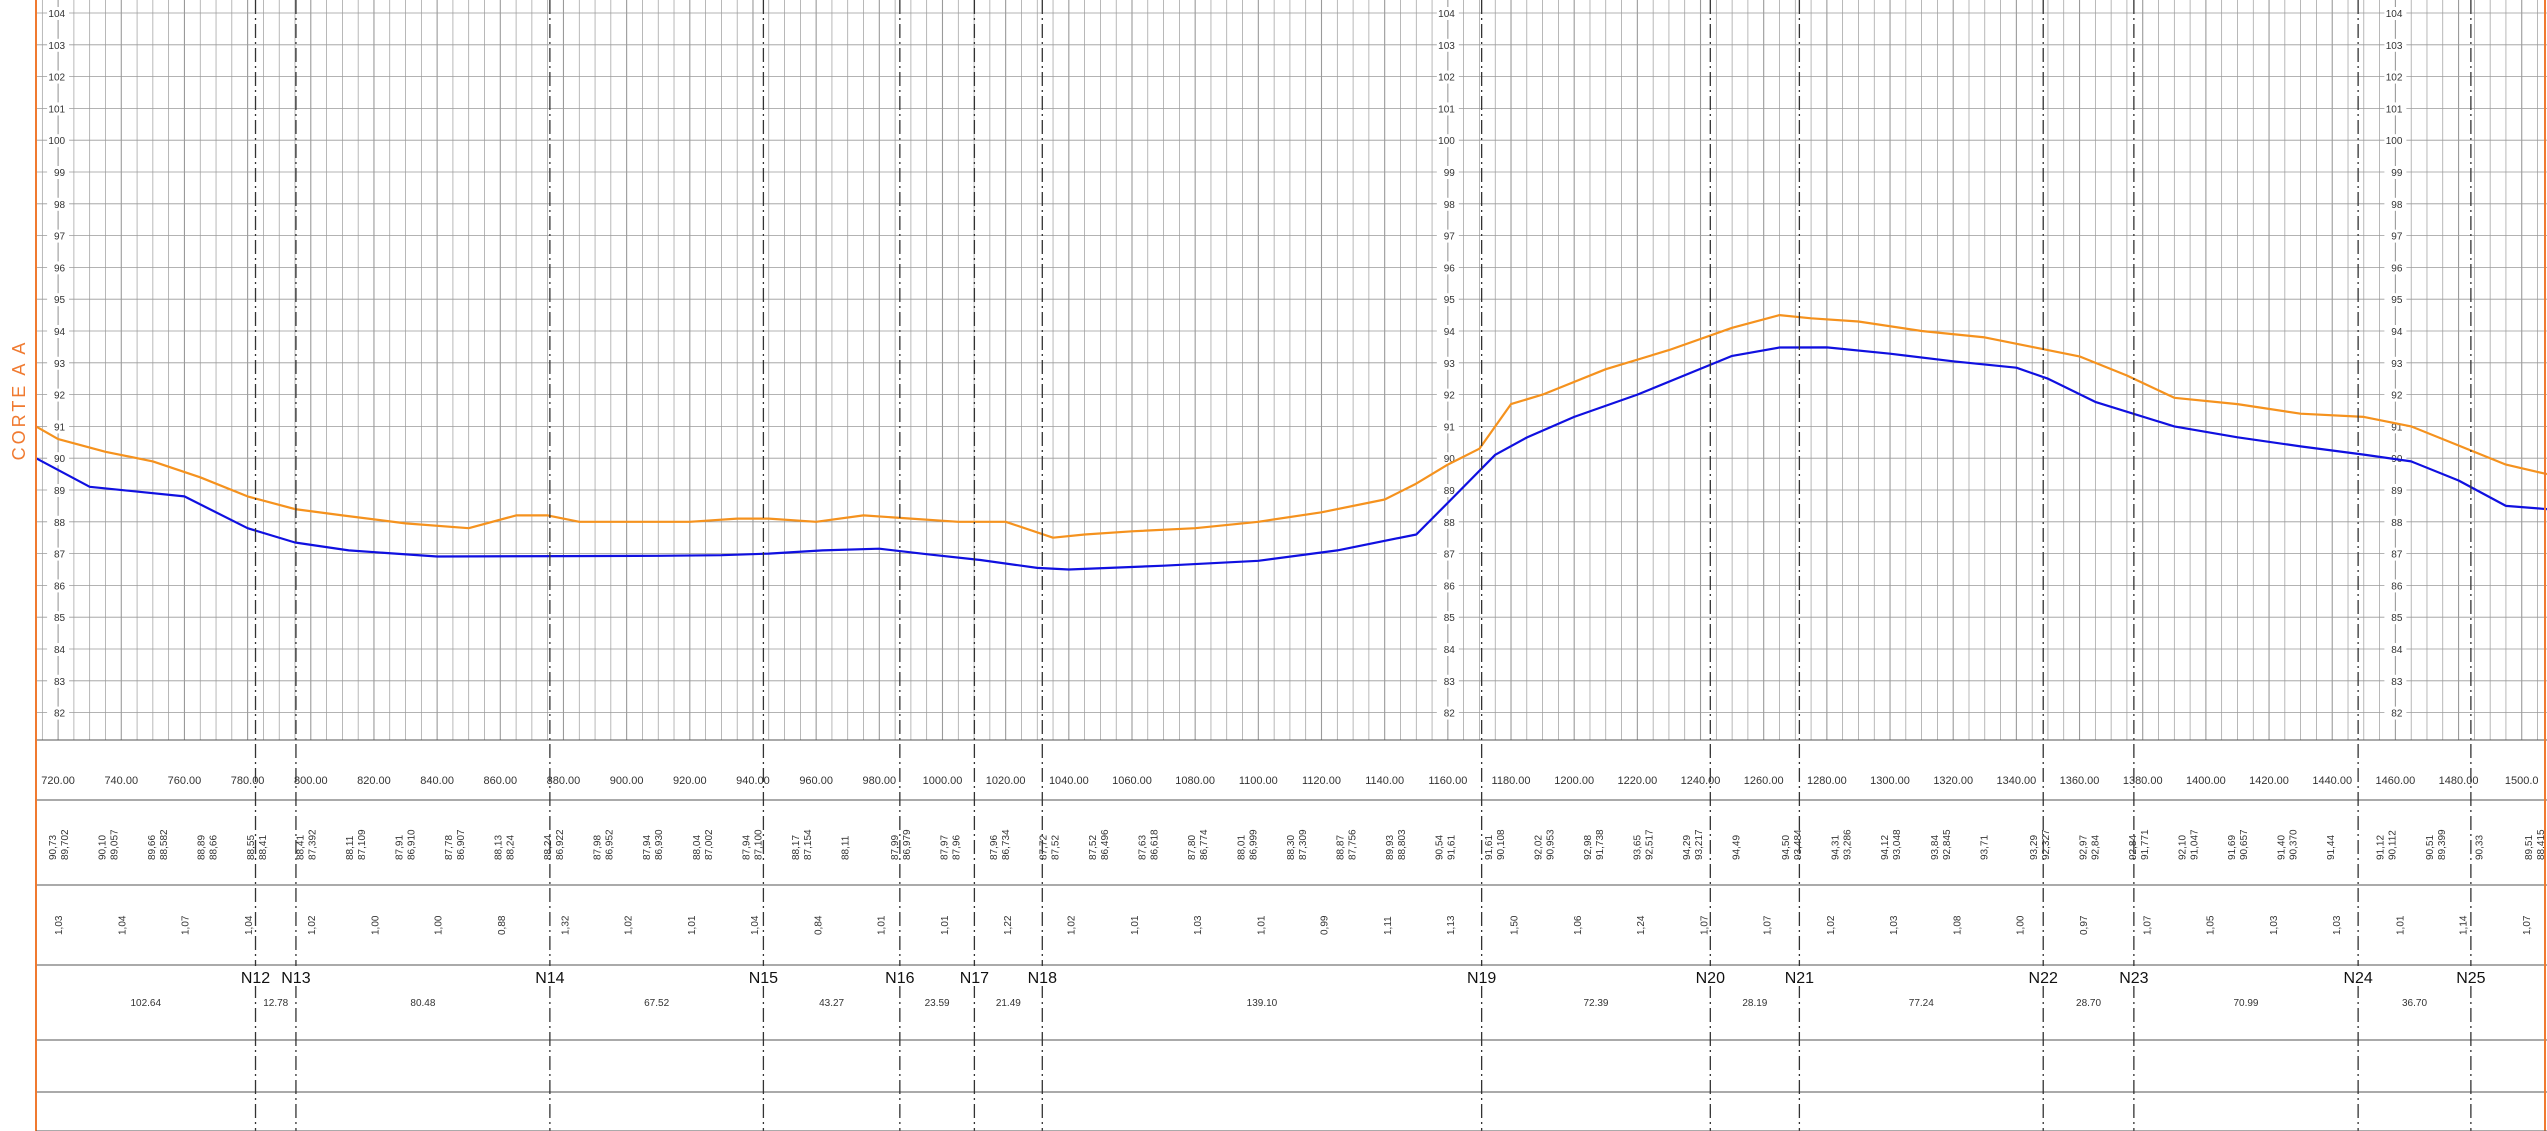  What do you see at coordinates (1947, 844) in the screenshot?
I see `pipe-elevation-value: 92,845` at bounding box center [1947, 844].